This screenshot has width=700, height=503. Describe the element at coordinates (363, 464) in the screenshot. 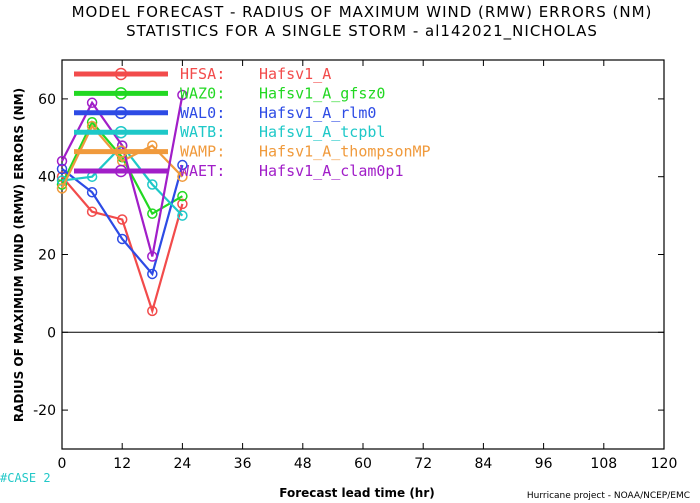

I see `x-tick-label: 60` at that location.